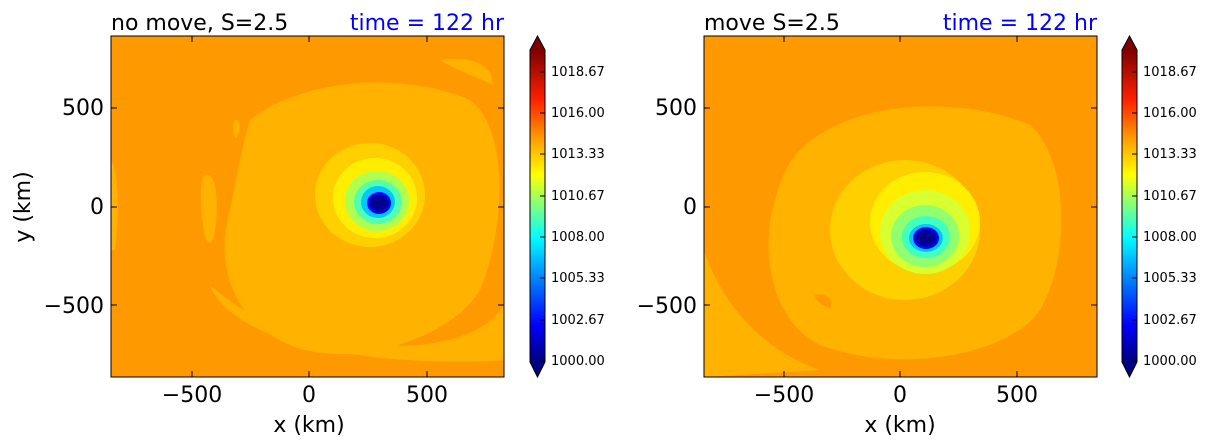 The width and height of the screenshot is (1207, 448). I want to click on y-axis-label: y (km), so click(23, 206).